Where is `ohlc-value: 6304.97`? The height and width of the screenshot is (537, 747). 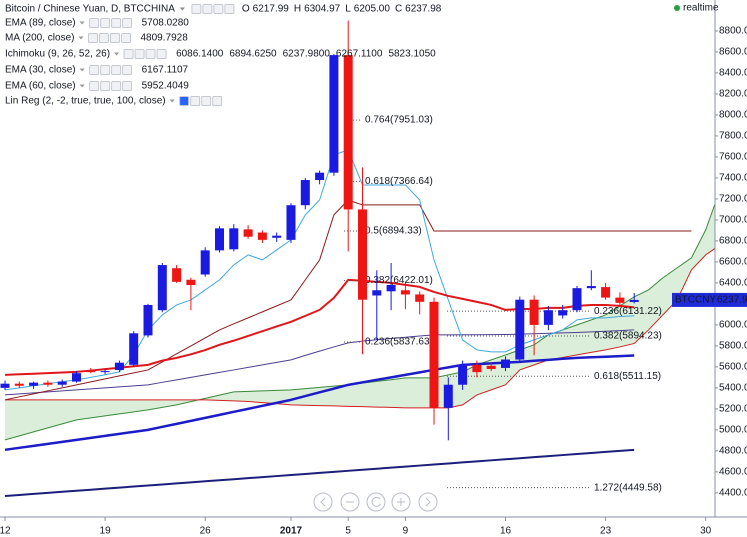
ohlc-value: 6304.97 is located at coordinates (322, 9).